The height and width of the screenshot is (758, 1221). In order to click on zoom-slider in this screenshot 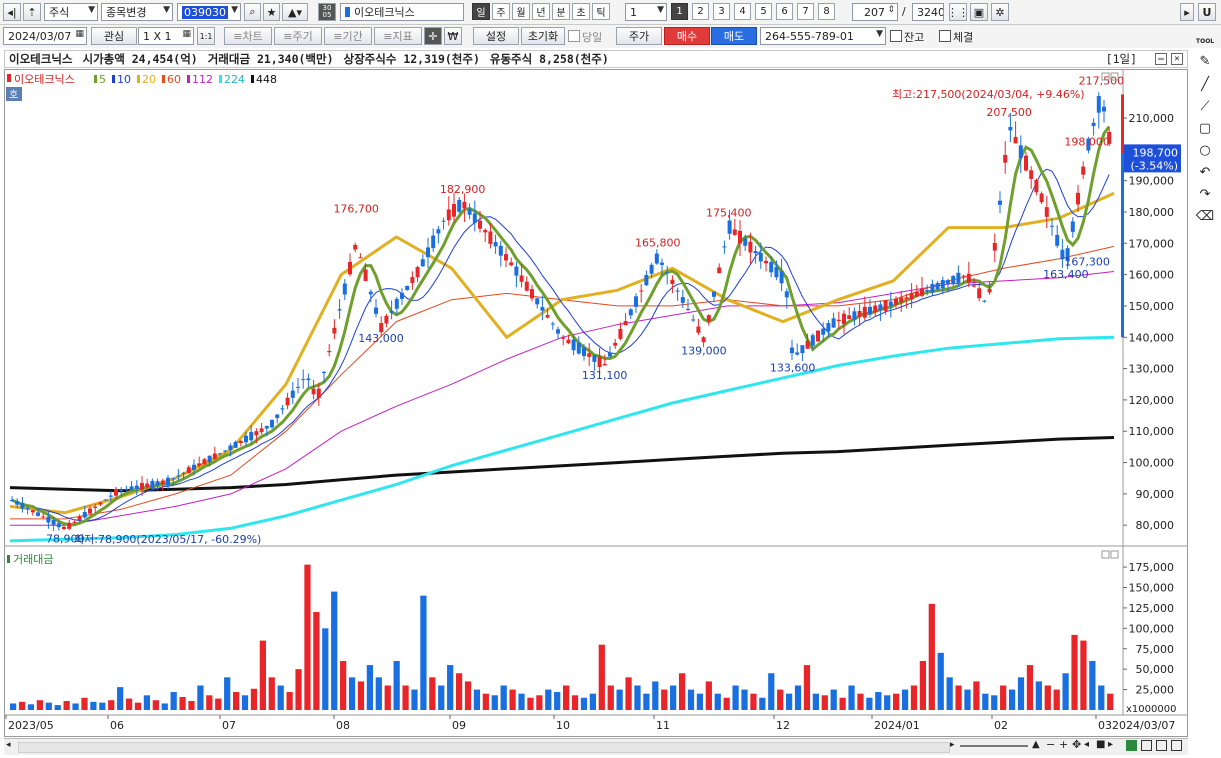, I will do `click(994, 746)`.